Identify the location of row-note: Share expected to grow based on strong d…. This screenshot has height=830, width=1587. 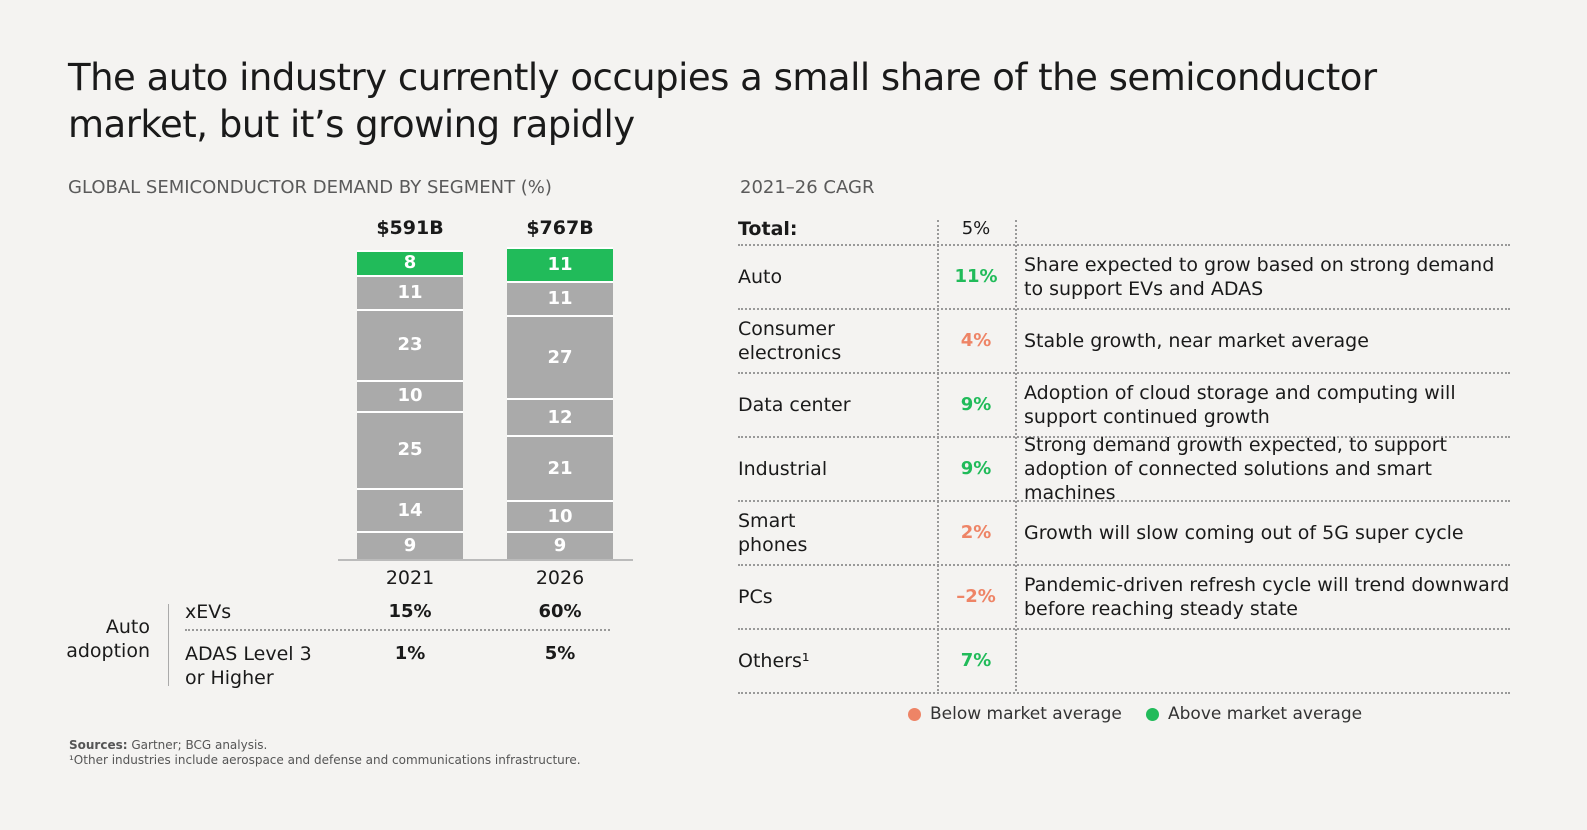
(1259, 277).